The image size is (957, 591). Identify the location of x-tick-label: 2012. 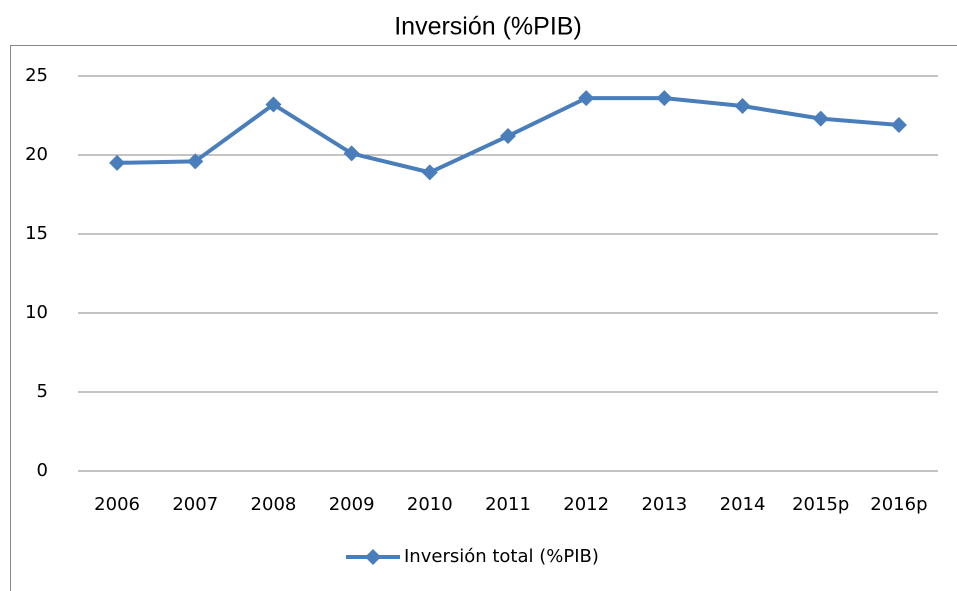
(586, 504).